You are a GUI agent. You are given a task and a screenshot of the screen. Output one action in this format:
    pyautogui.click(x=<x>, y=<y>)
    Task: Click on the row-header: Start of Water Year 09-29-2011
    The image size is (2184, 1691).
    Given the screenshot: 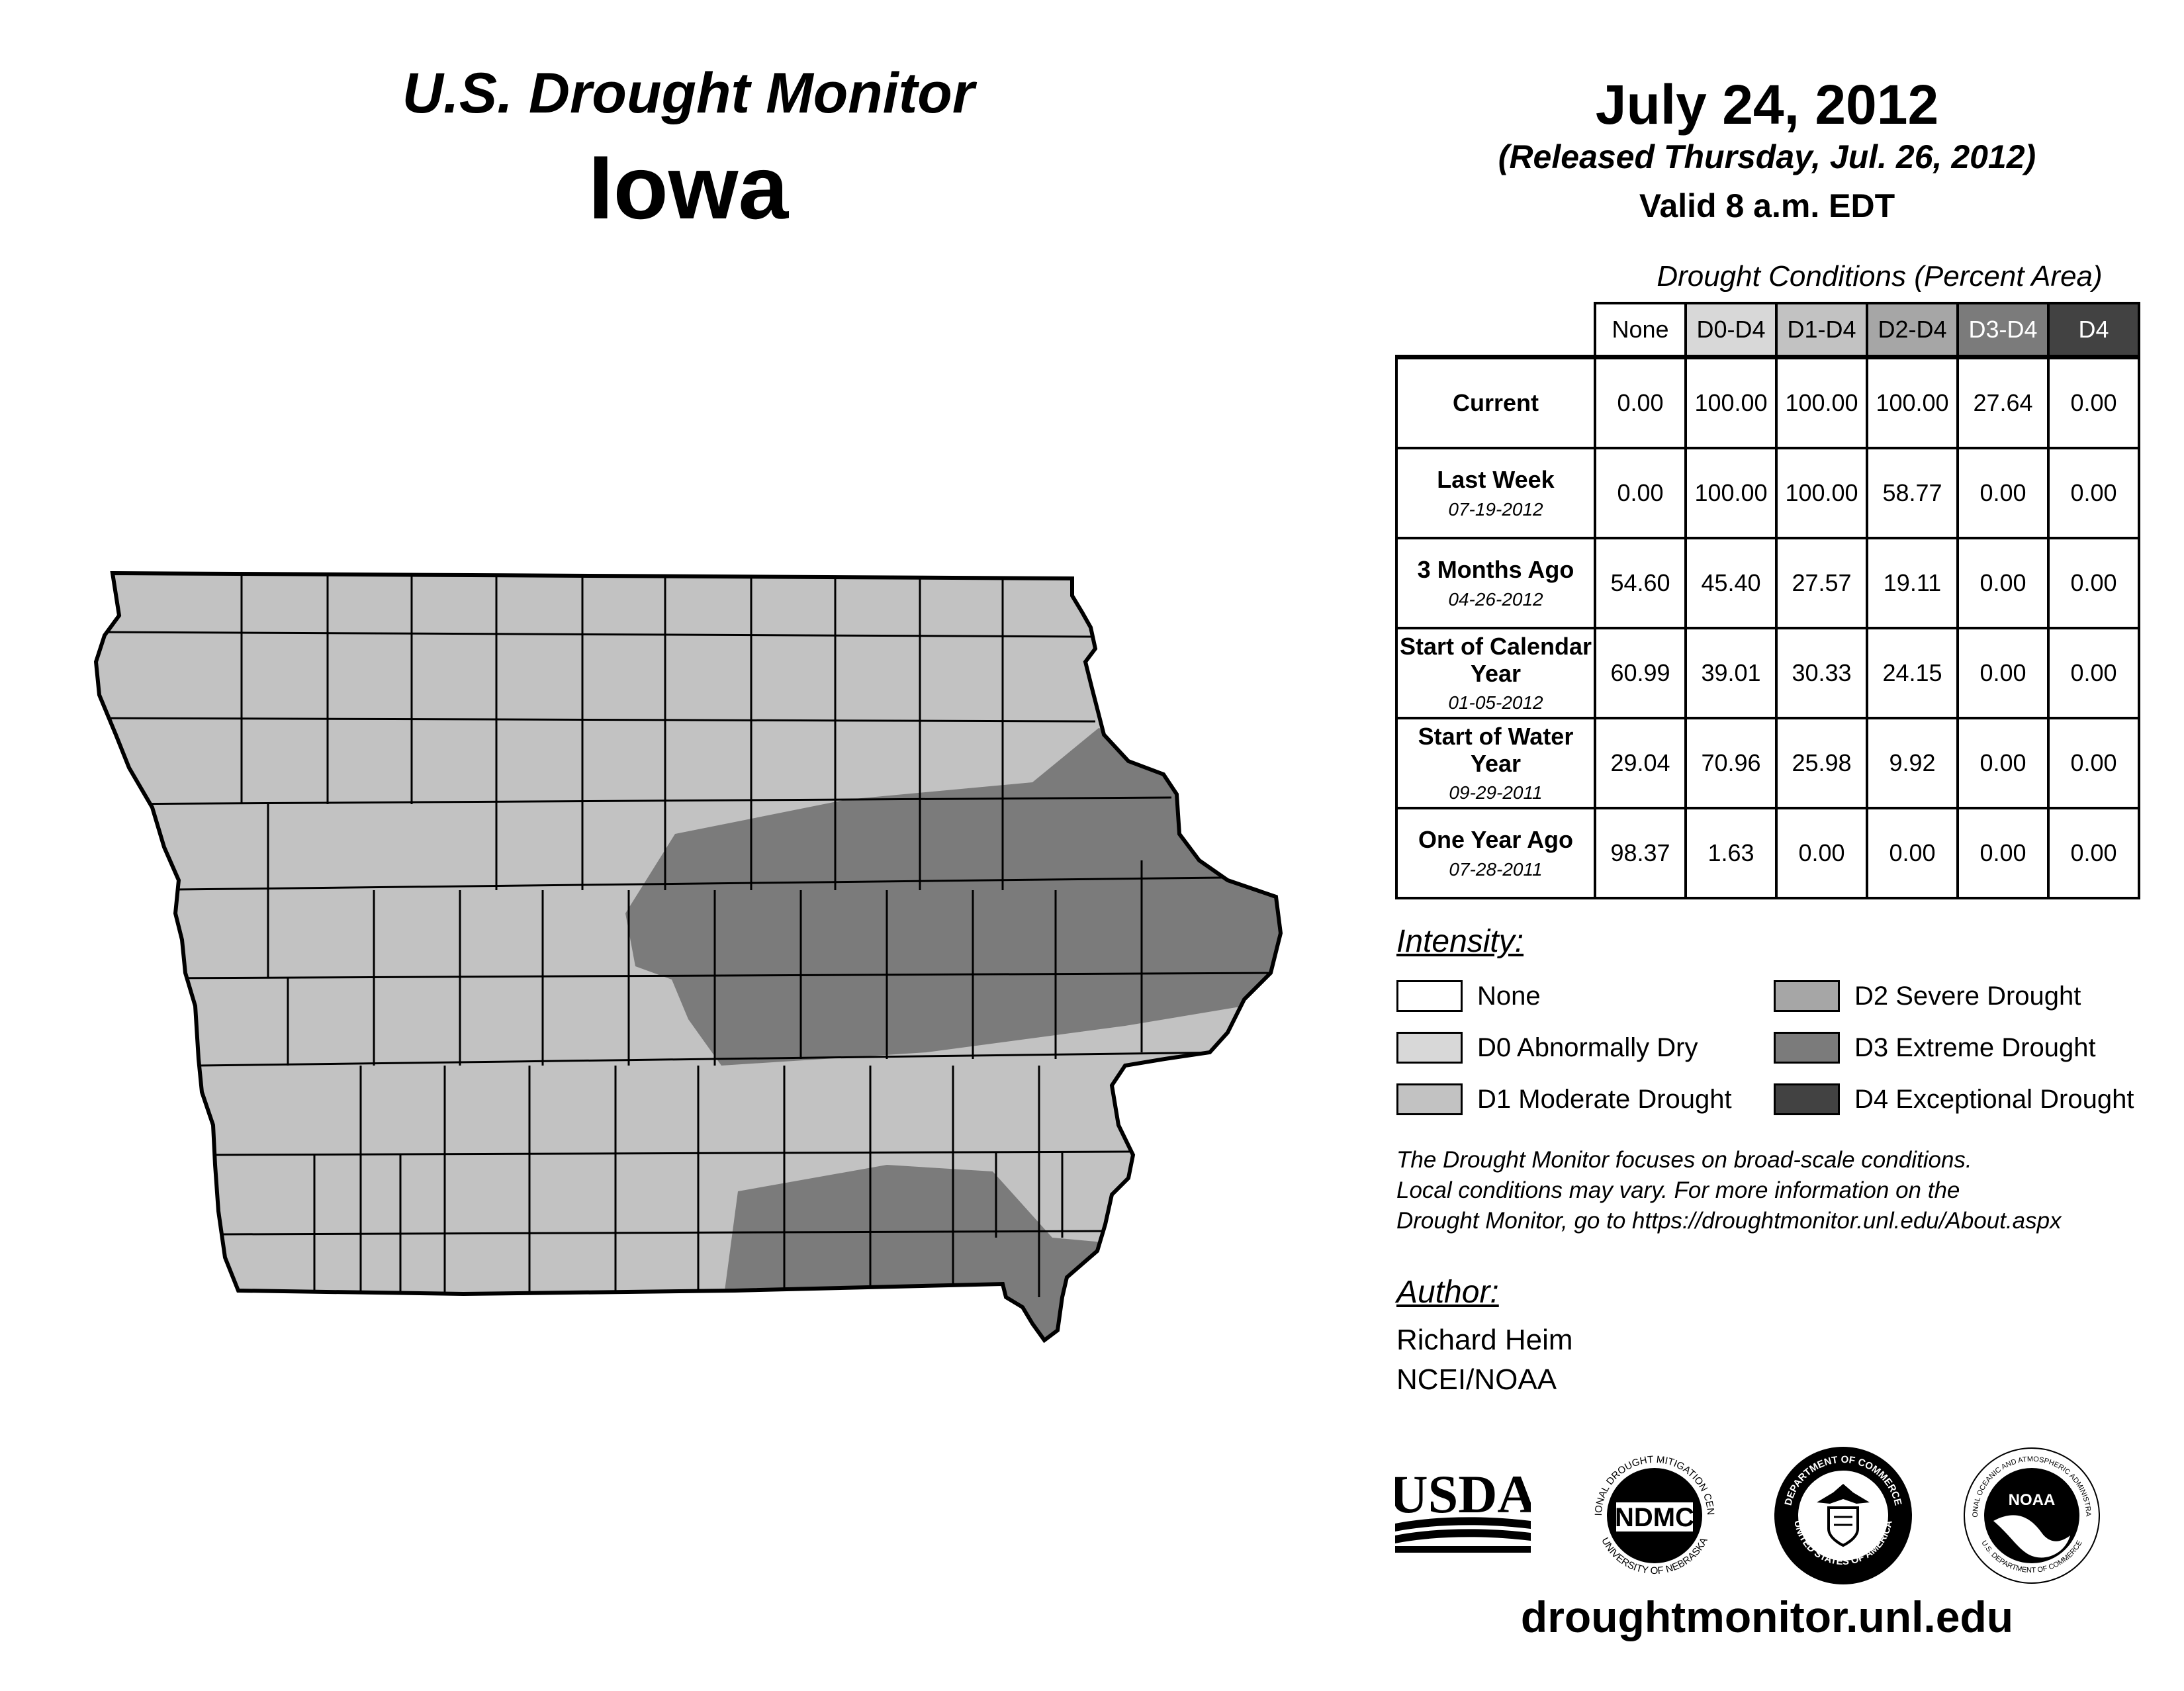 What is the action you would take?
    pyautogui.click(x=1496, y=763)
    